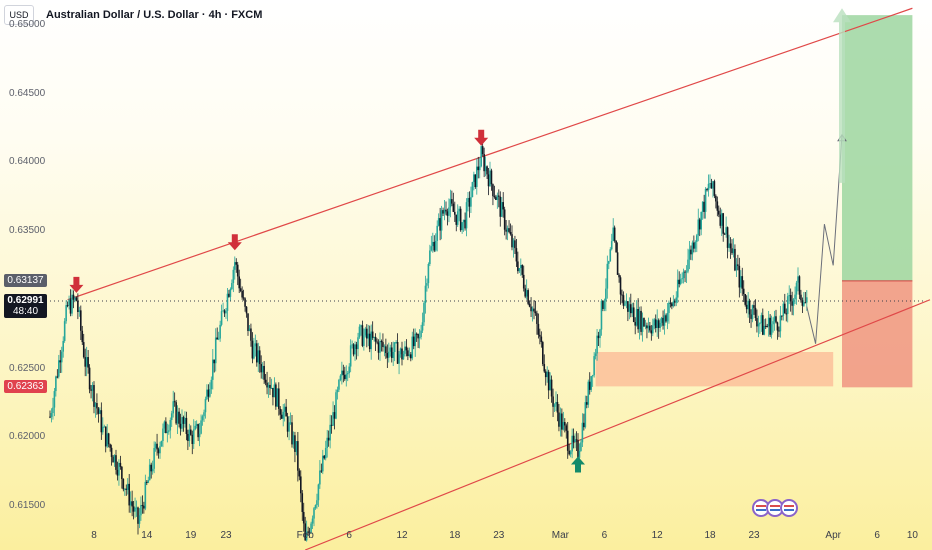 The width and height of the screenshot is (932, 550). What do you see at coordinates (455, 535) in the screenshot?
I see `time-tick: 18` at bounding box center [455, 535].